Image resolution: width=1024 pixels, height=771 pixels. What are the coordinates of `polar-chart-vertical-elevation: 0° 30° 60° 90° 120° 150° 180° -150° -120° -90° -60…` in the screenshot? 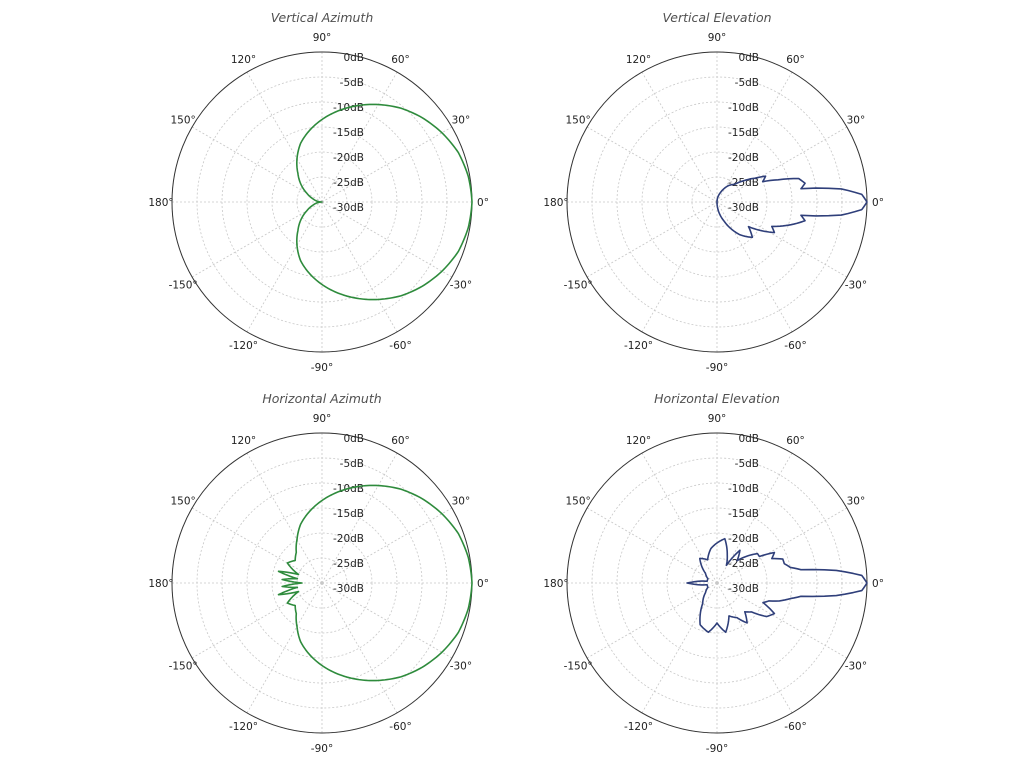 It's located at (713, 203).